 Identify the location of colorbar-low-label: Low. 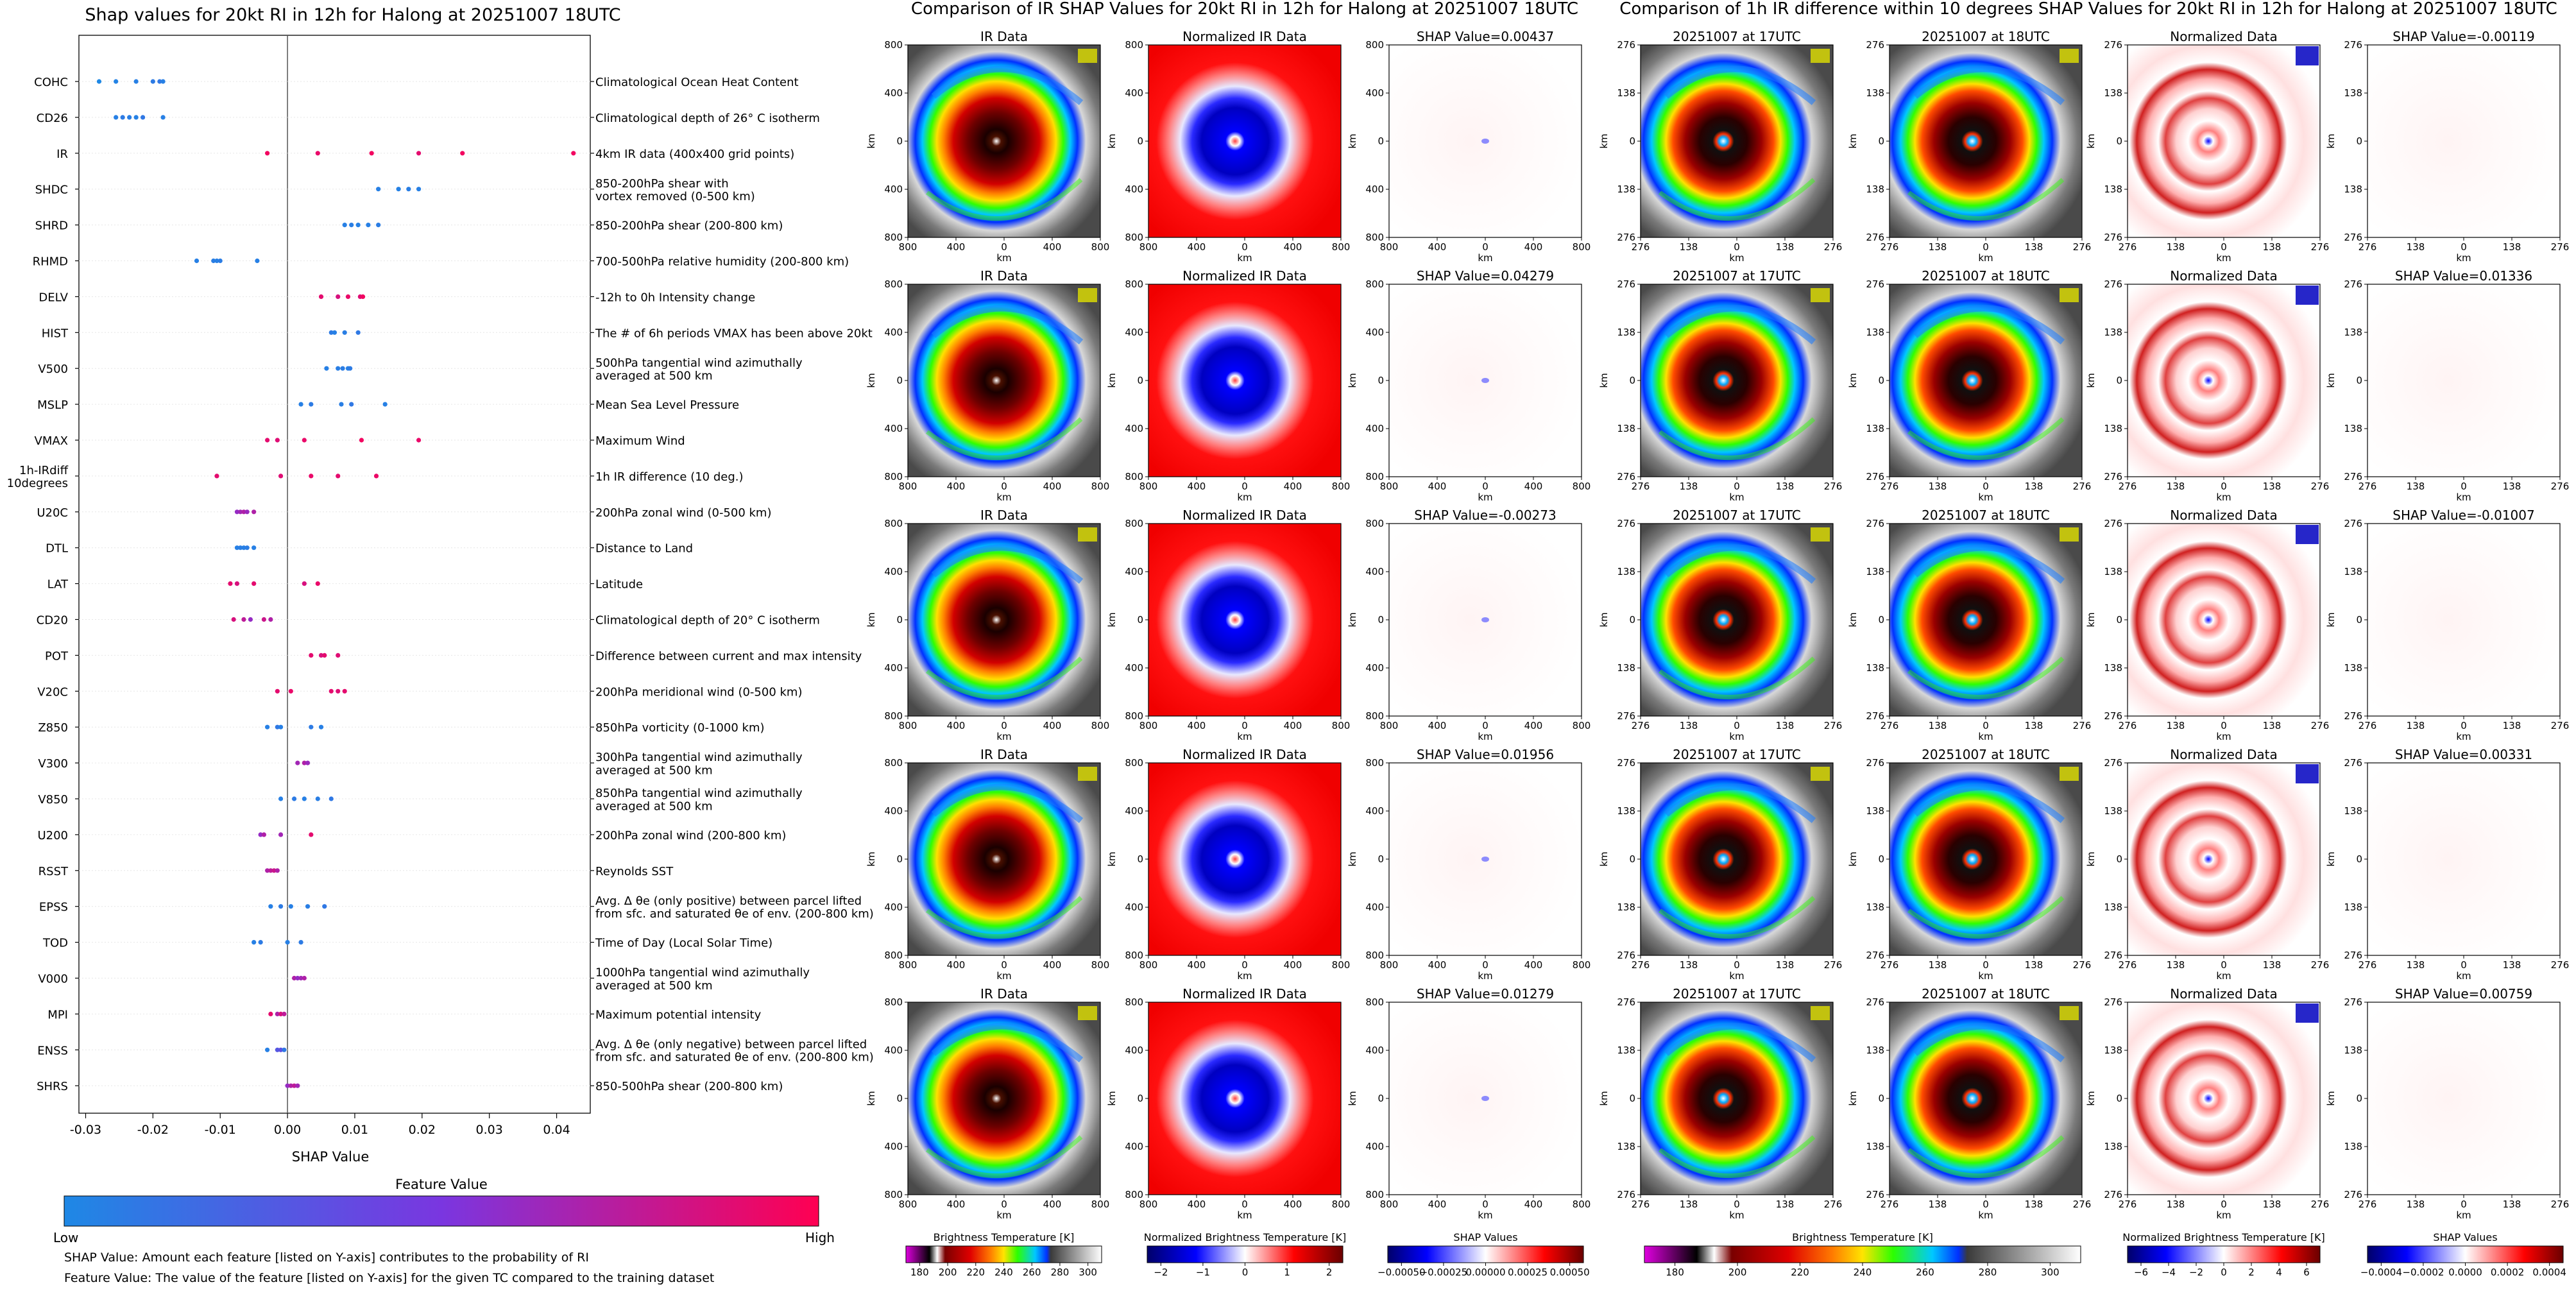
(65, 1237).